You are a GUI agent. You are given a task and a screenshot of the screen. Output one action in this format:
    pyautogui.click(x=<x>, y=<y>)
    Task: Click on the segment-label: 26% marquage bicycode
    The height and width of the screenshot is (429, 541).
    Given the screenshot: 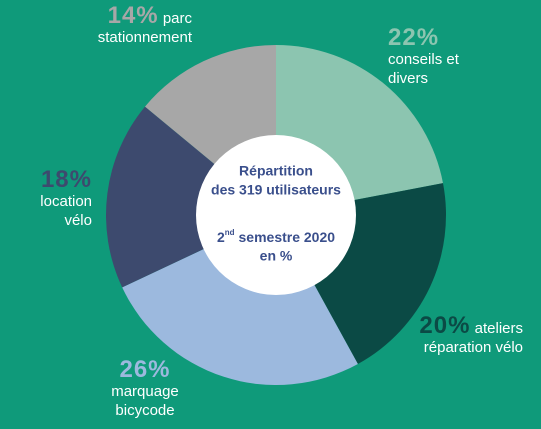 What is the action you would take?
    pyautogui.click(x=145, y=389)
    